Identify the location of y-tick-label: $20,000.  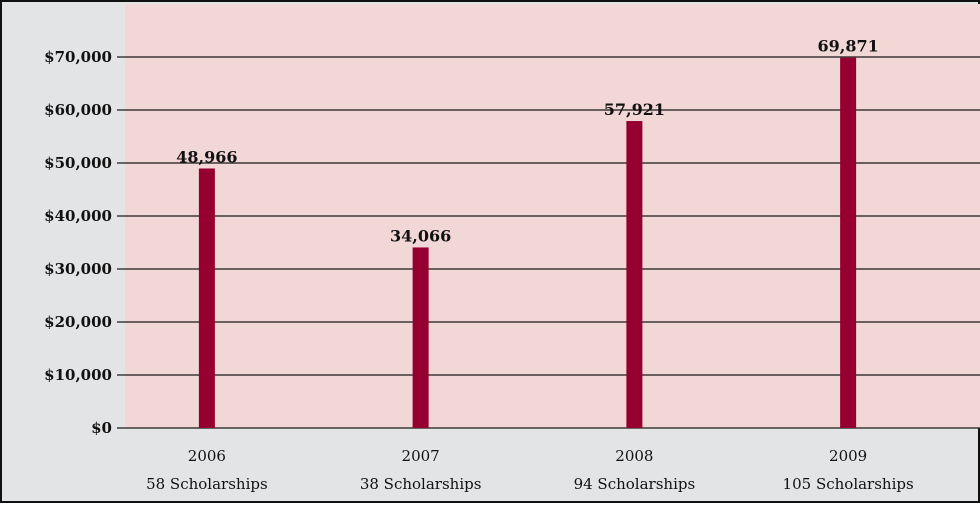
(78, 322).